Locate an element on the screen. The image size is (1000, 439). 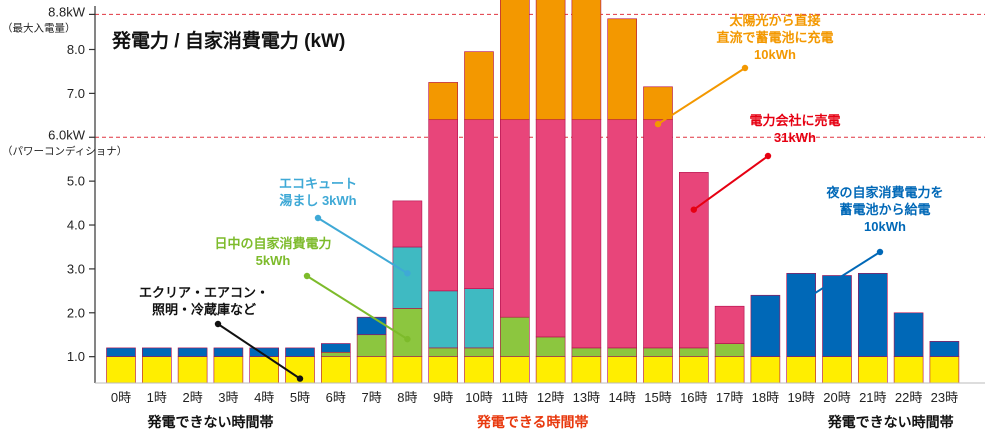
y-tick-label: 3.0 is located at coordinates (76, 268).